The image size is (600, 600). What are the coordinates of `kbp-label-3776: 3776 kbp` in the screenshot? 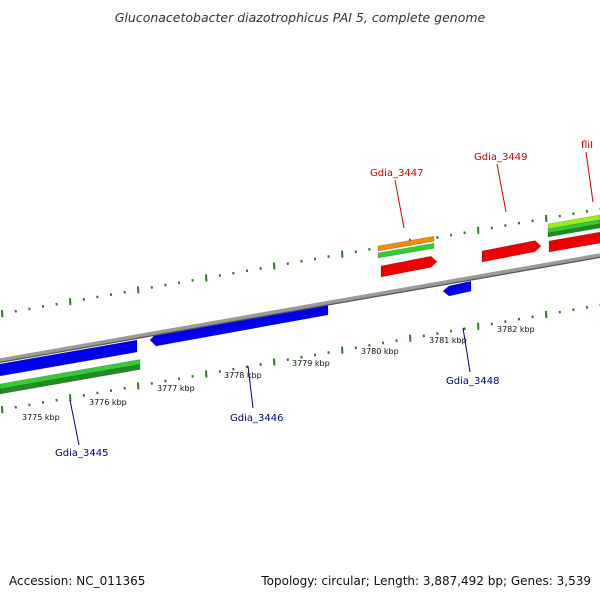 It's located at (108, 402).